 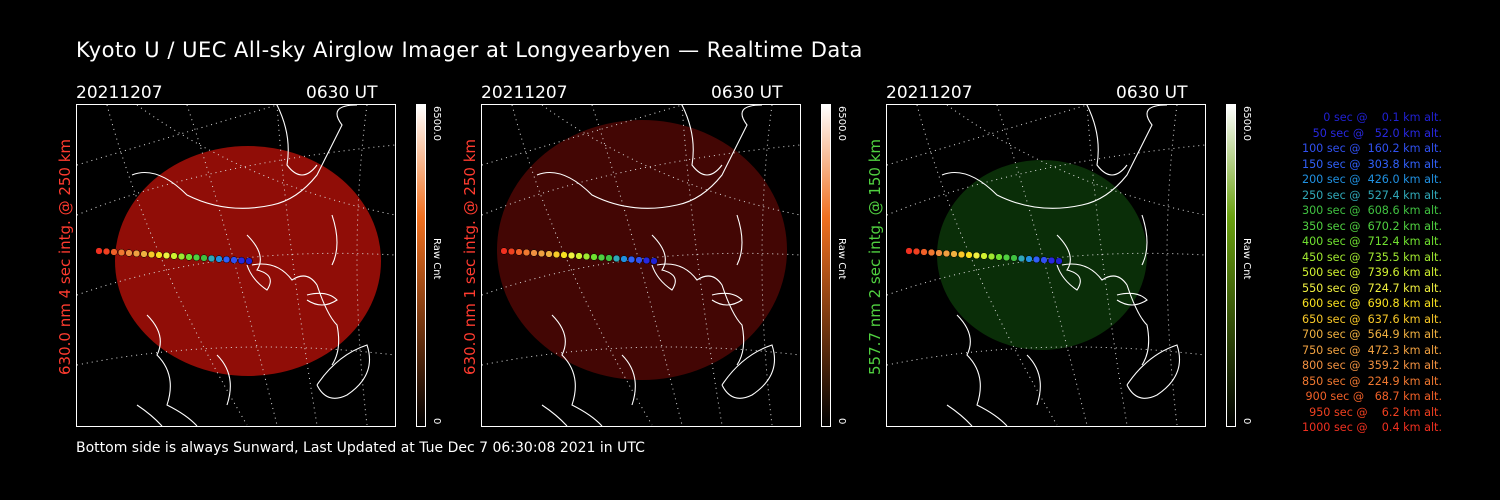 I want to click on panel-3-colorbar-unit: Raw Cnt, so click(x=1246, y=259).